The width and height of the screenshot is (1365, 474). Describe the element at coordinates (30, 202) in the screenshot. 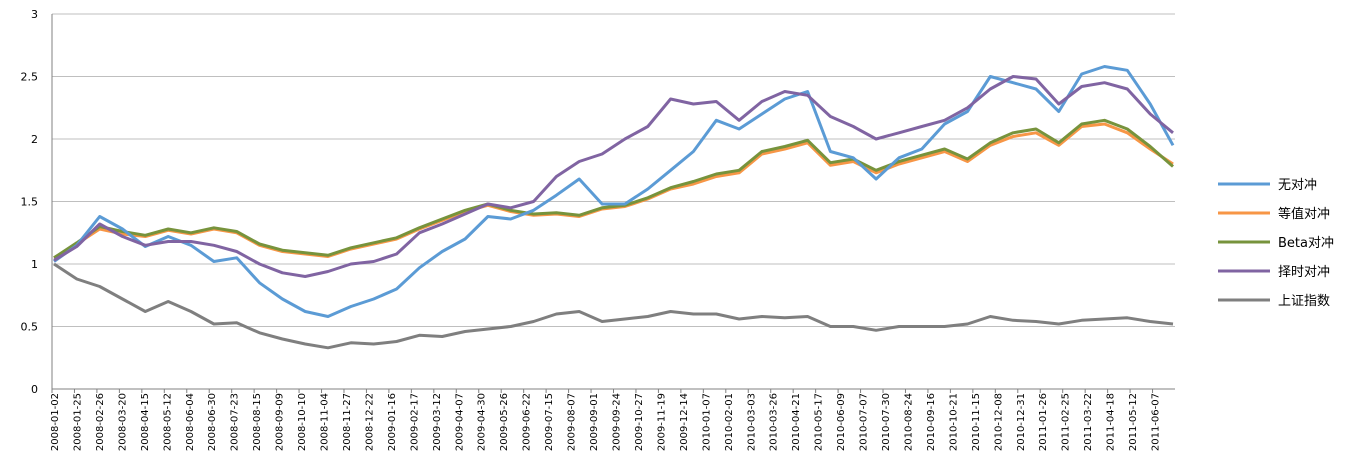

I see `y-tick-label: 1.5` at that location.